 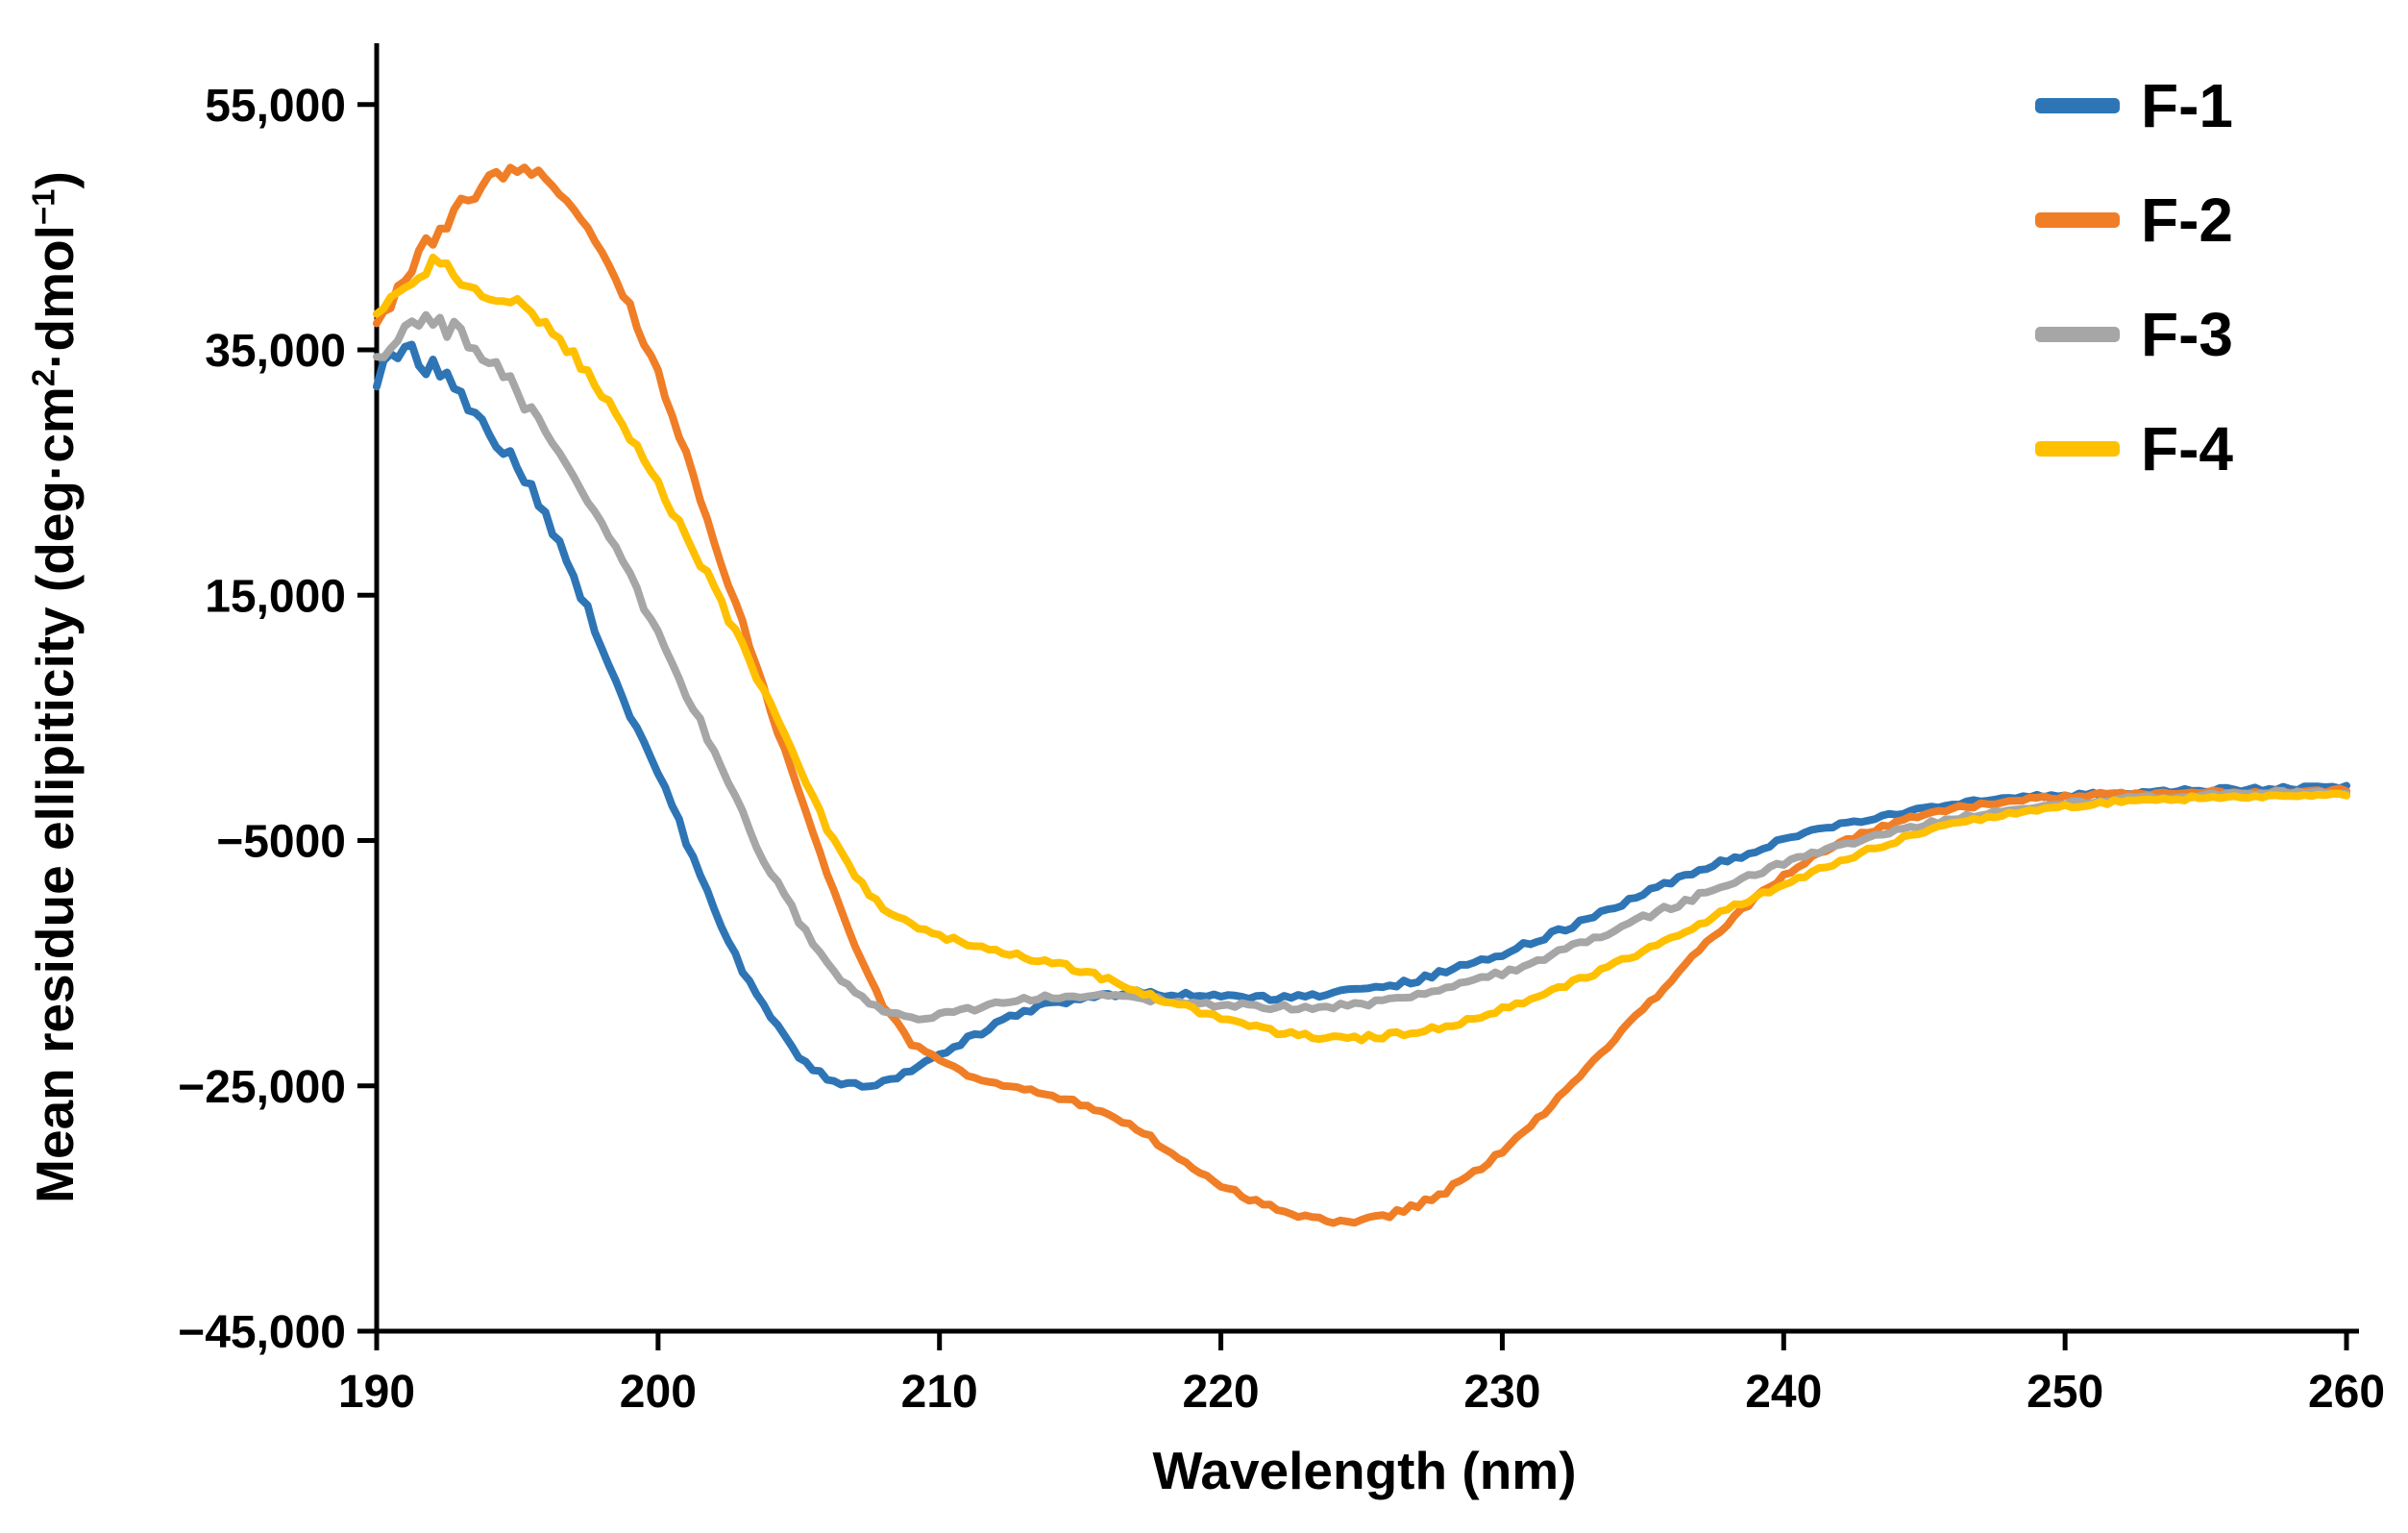 What do you see at coordinates (276, 106) in the screenshot?
I see `y-tick-label: 55,000` at bounding box center [276, 106].